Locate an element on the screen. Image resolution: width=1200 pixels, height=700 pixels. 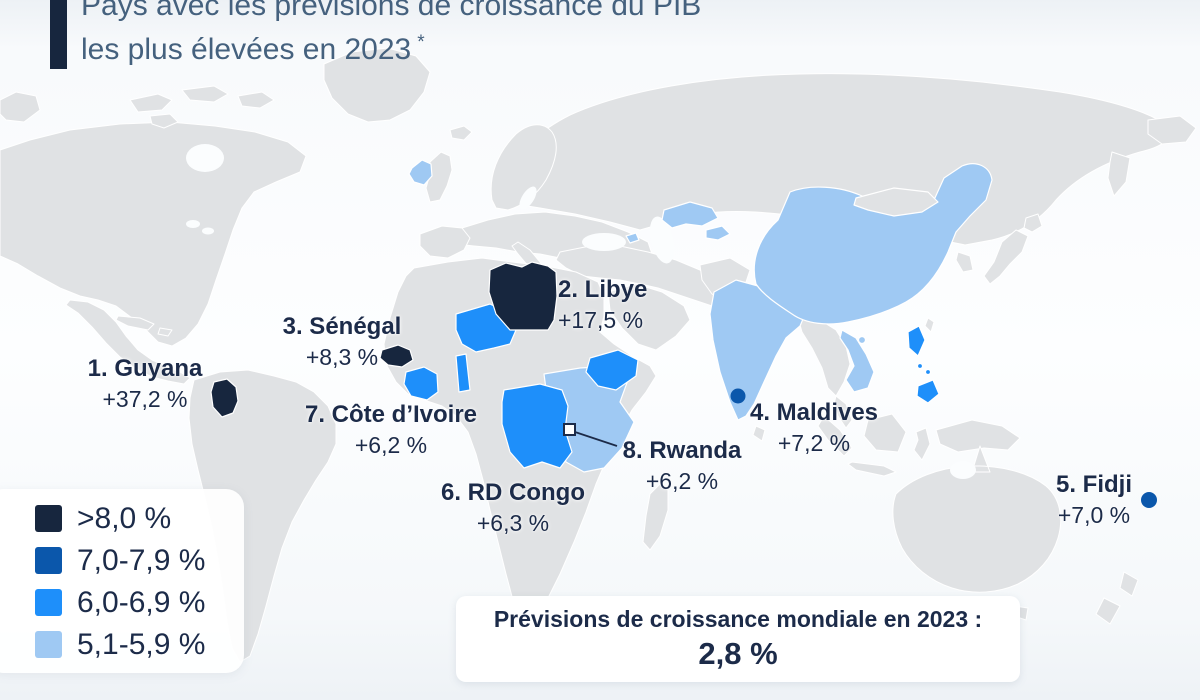
land-arabia is located at coordinates (649, 317).